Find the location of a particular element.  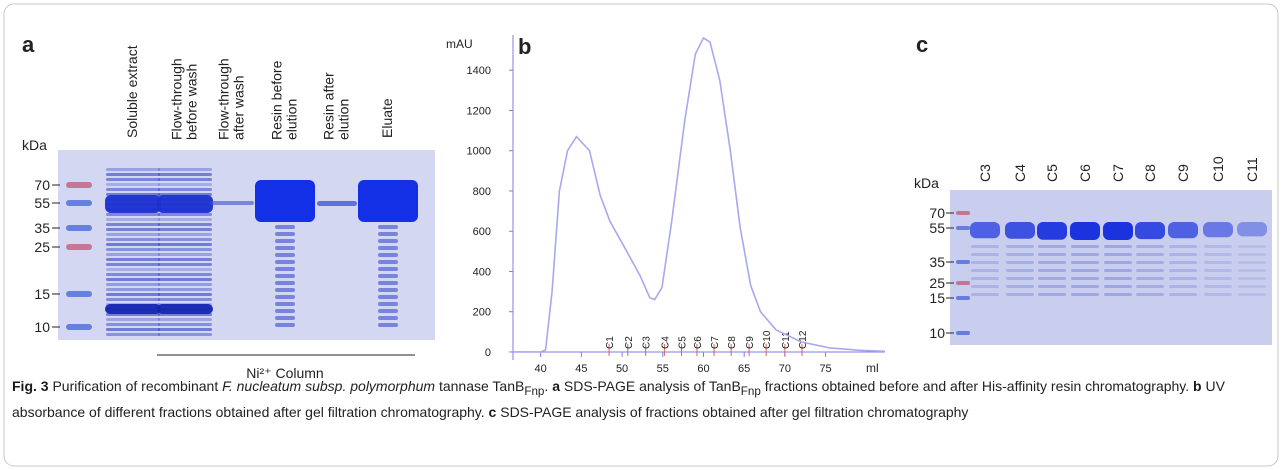

lane-label: C8 is located at coordinates (1150, 173).